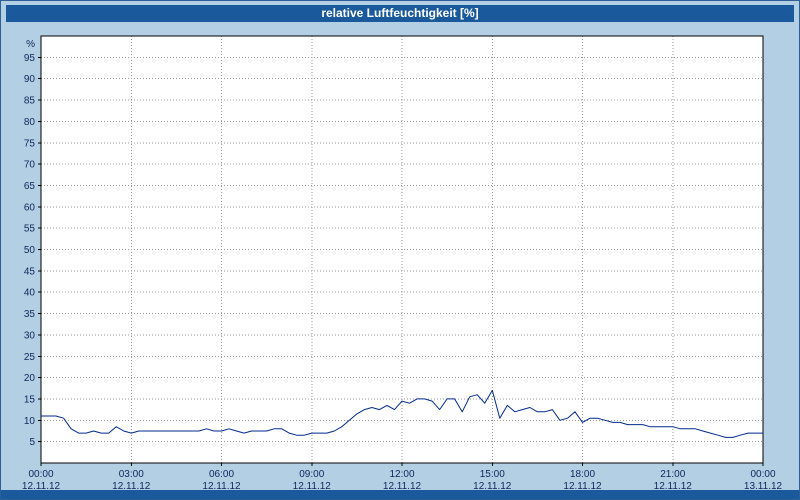 This screenshot has height=500, width=800. I want to click on bottom-bar, so click(400, 494).